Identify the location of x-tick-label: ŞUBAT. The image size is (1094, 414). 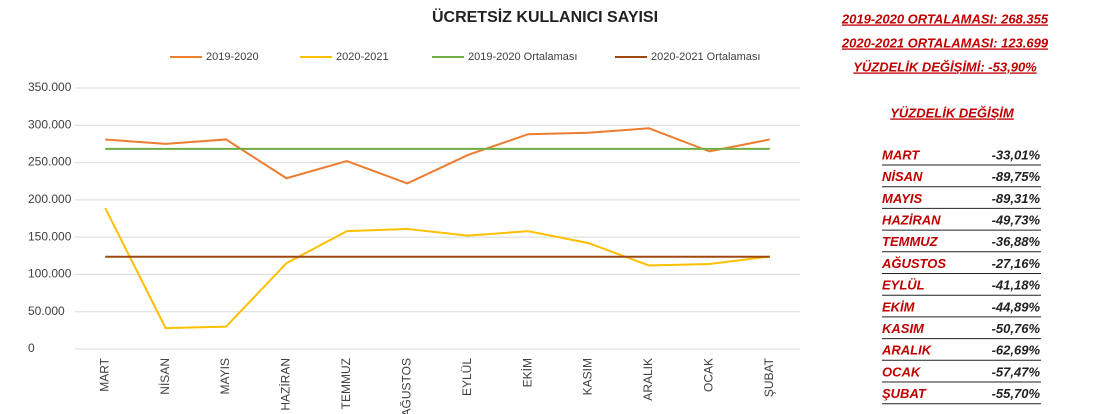
(769, 377).